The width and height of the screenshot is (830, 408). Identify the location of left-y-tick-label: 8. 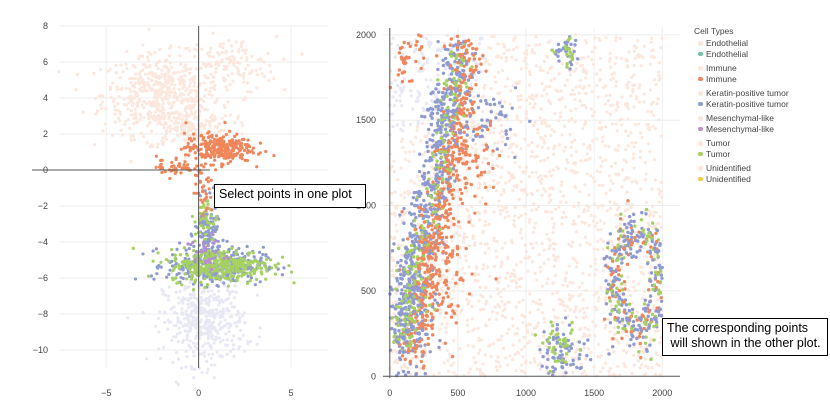
(45, 26).